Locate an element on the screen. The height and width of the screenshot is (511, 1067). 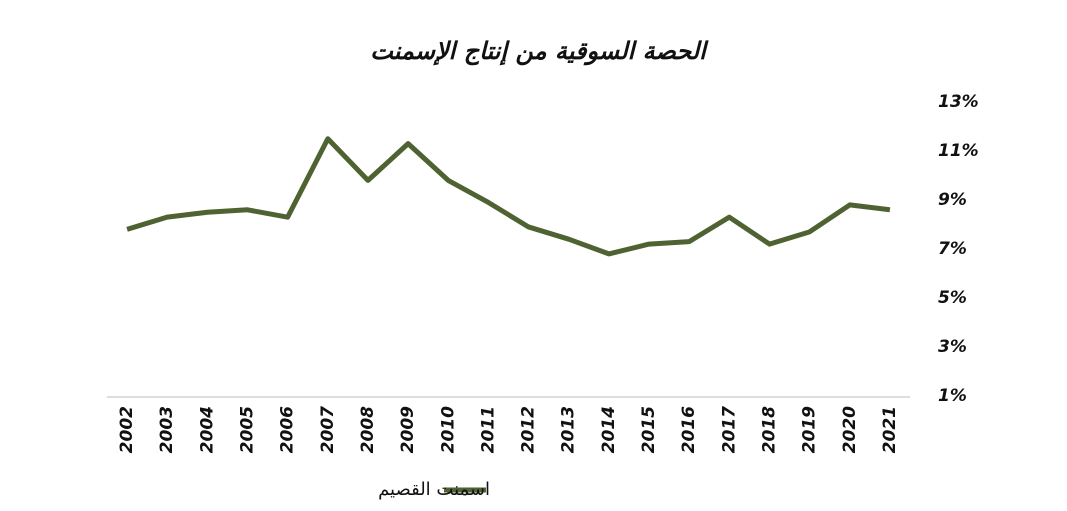
y-tick-label: 5% is located at coordinates (952, 298).